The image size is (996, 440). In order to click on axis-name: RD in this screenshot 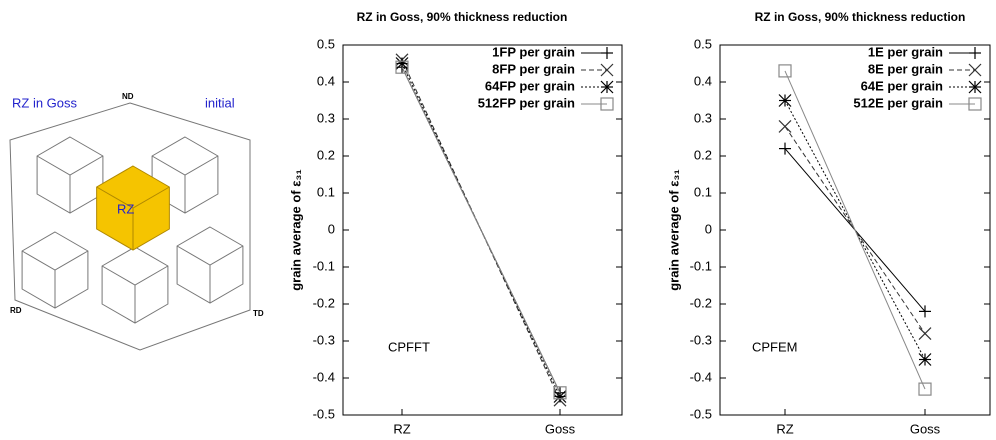, I will do `click(16, 310)`.